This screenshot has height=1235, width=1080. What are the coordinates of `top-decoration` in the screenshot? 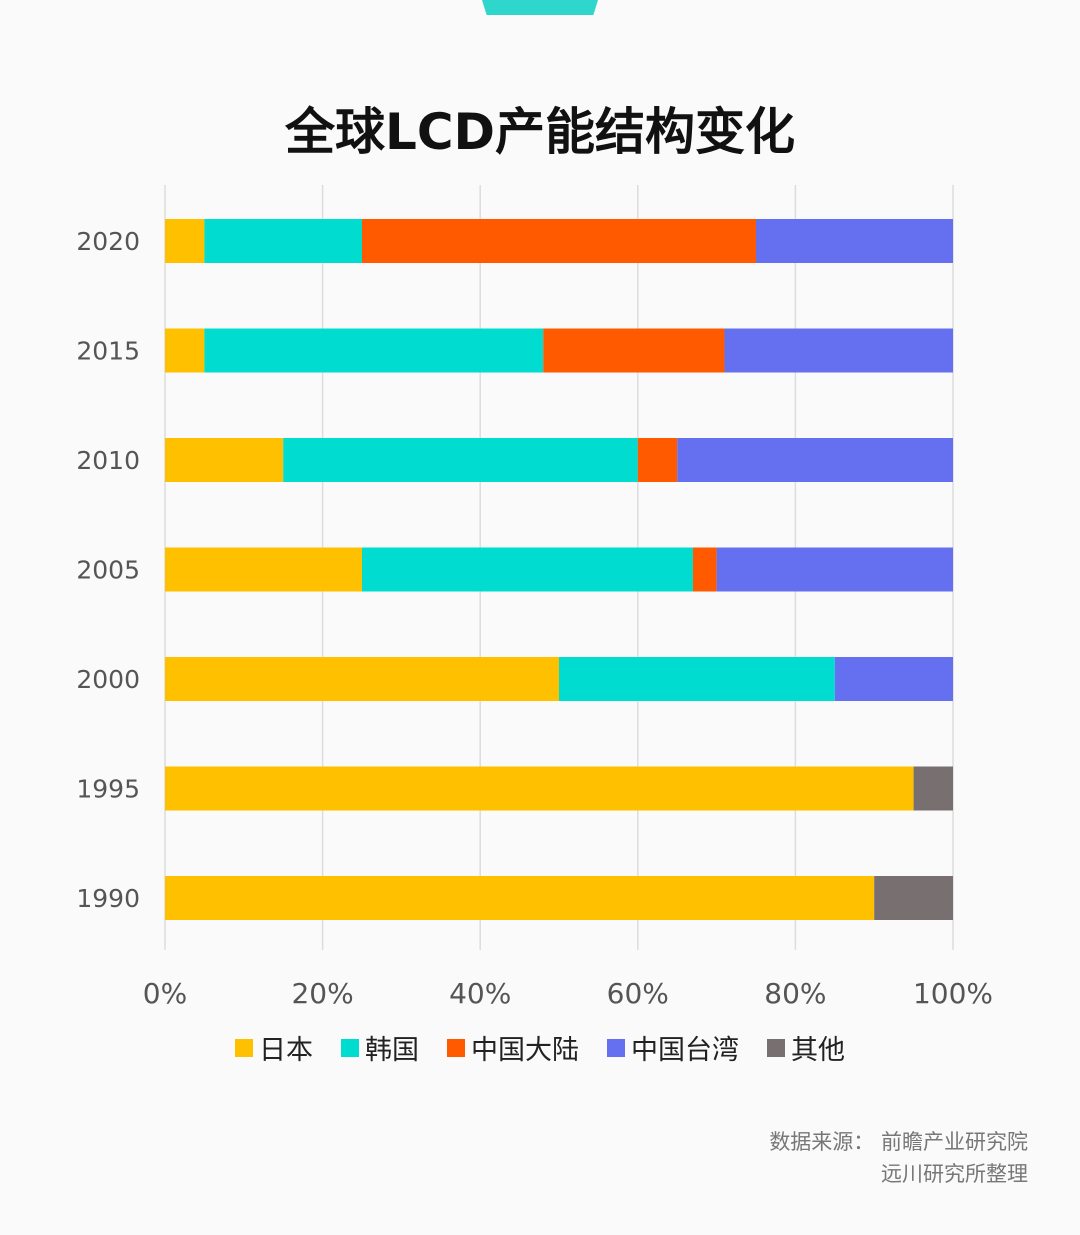 It's located at (540, 7).